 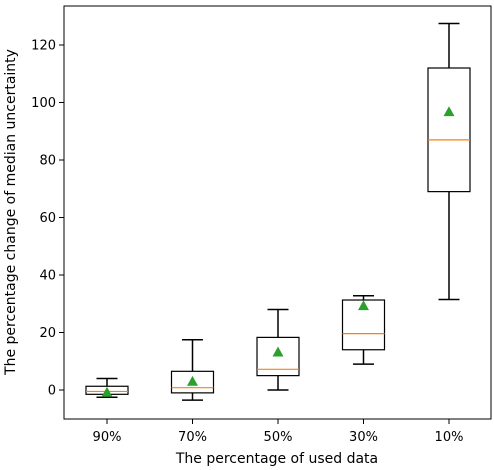 I want to click on box-10pct, so click(x=449, y=161).